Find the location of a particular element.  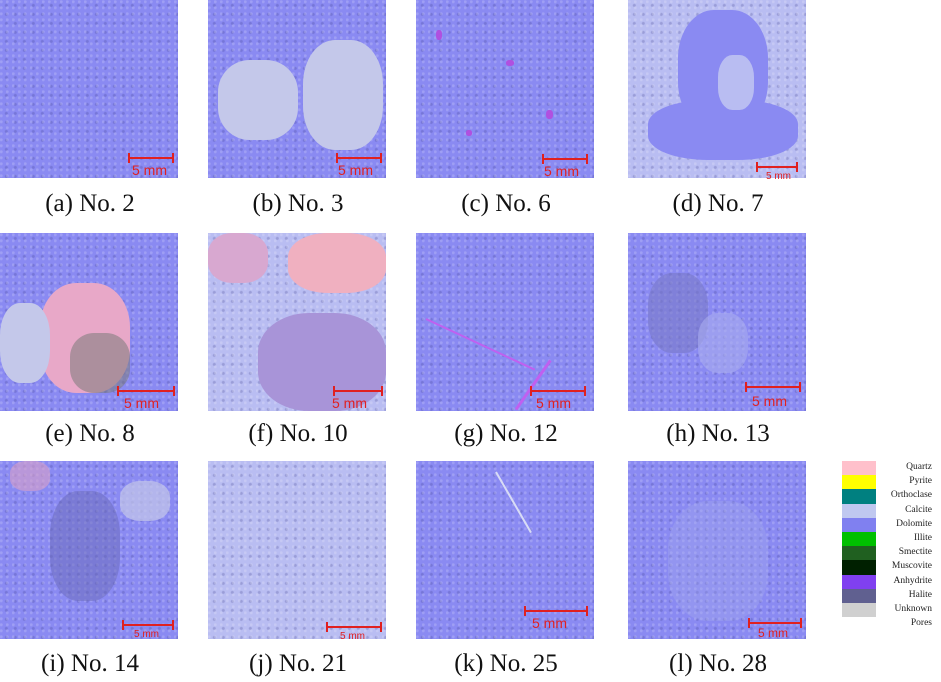

legend-label: Halite is located at coordinates (920, 594).